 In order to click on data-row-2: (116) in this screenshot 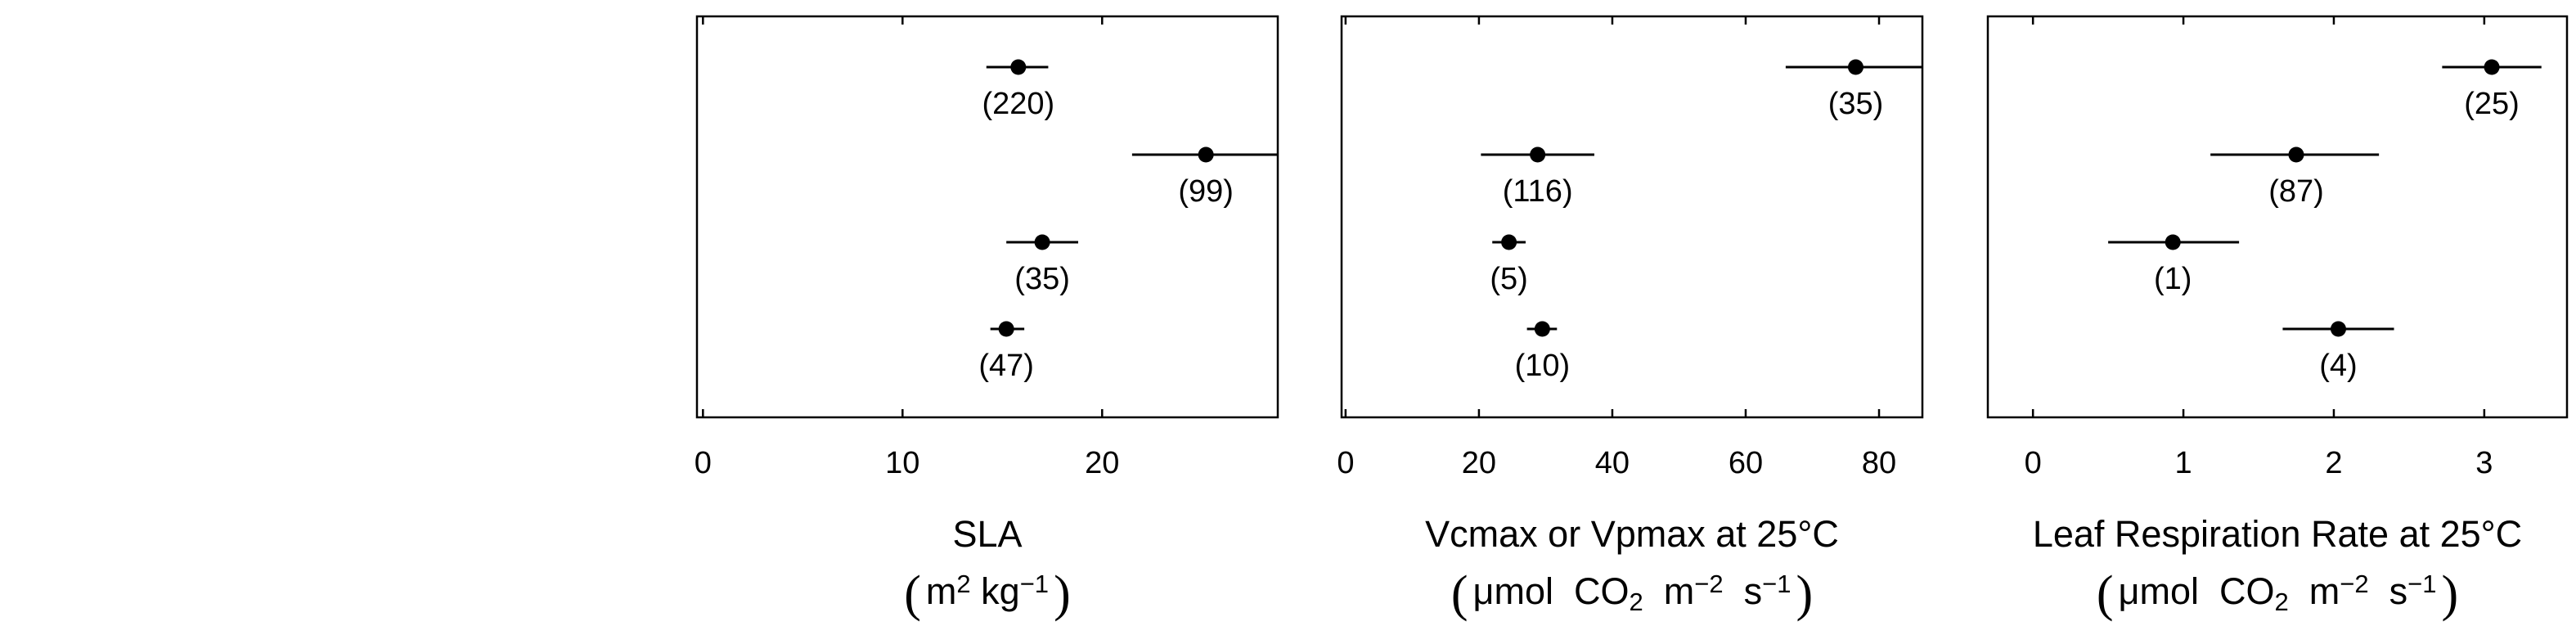, I will do `click(1538, 177)`.